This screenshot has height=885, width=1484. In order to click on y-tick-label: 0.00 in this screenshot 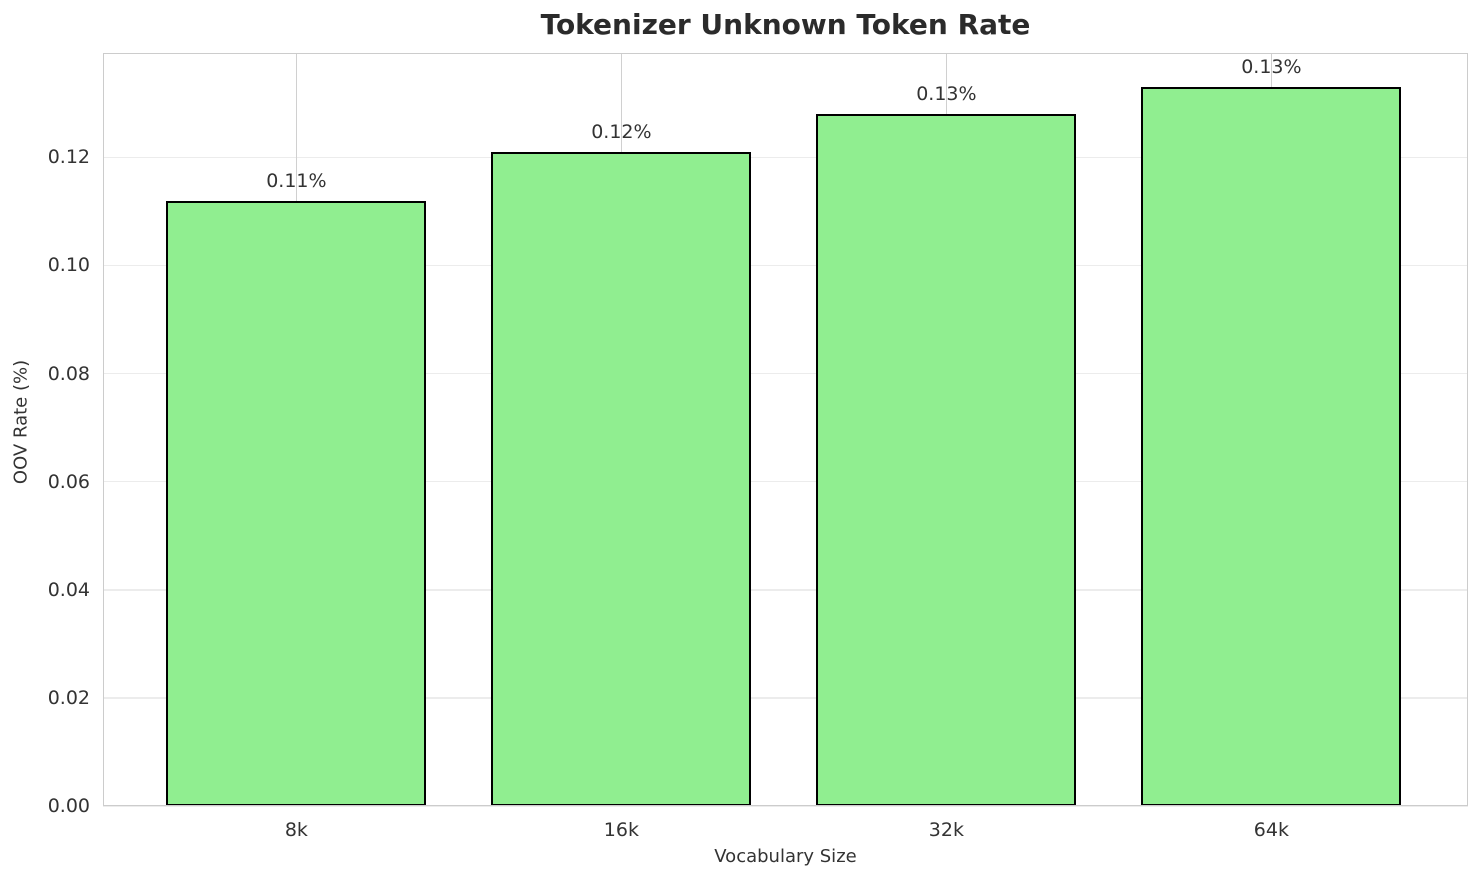, I will do `click(68, 806)`.